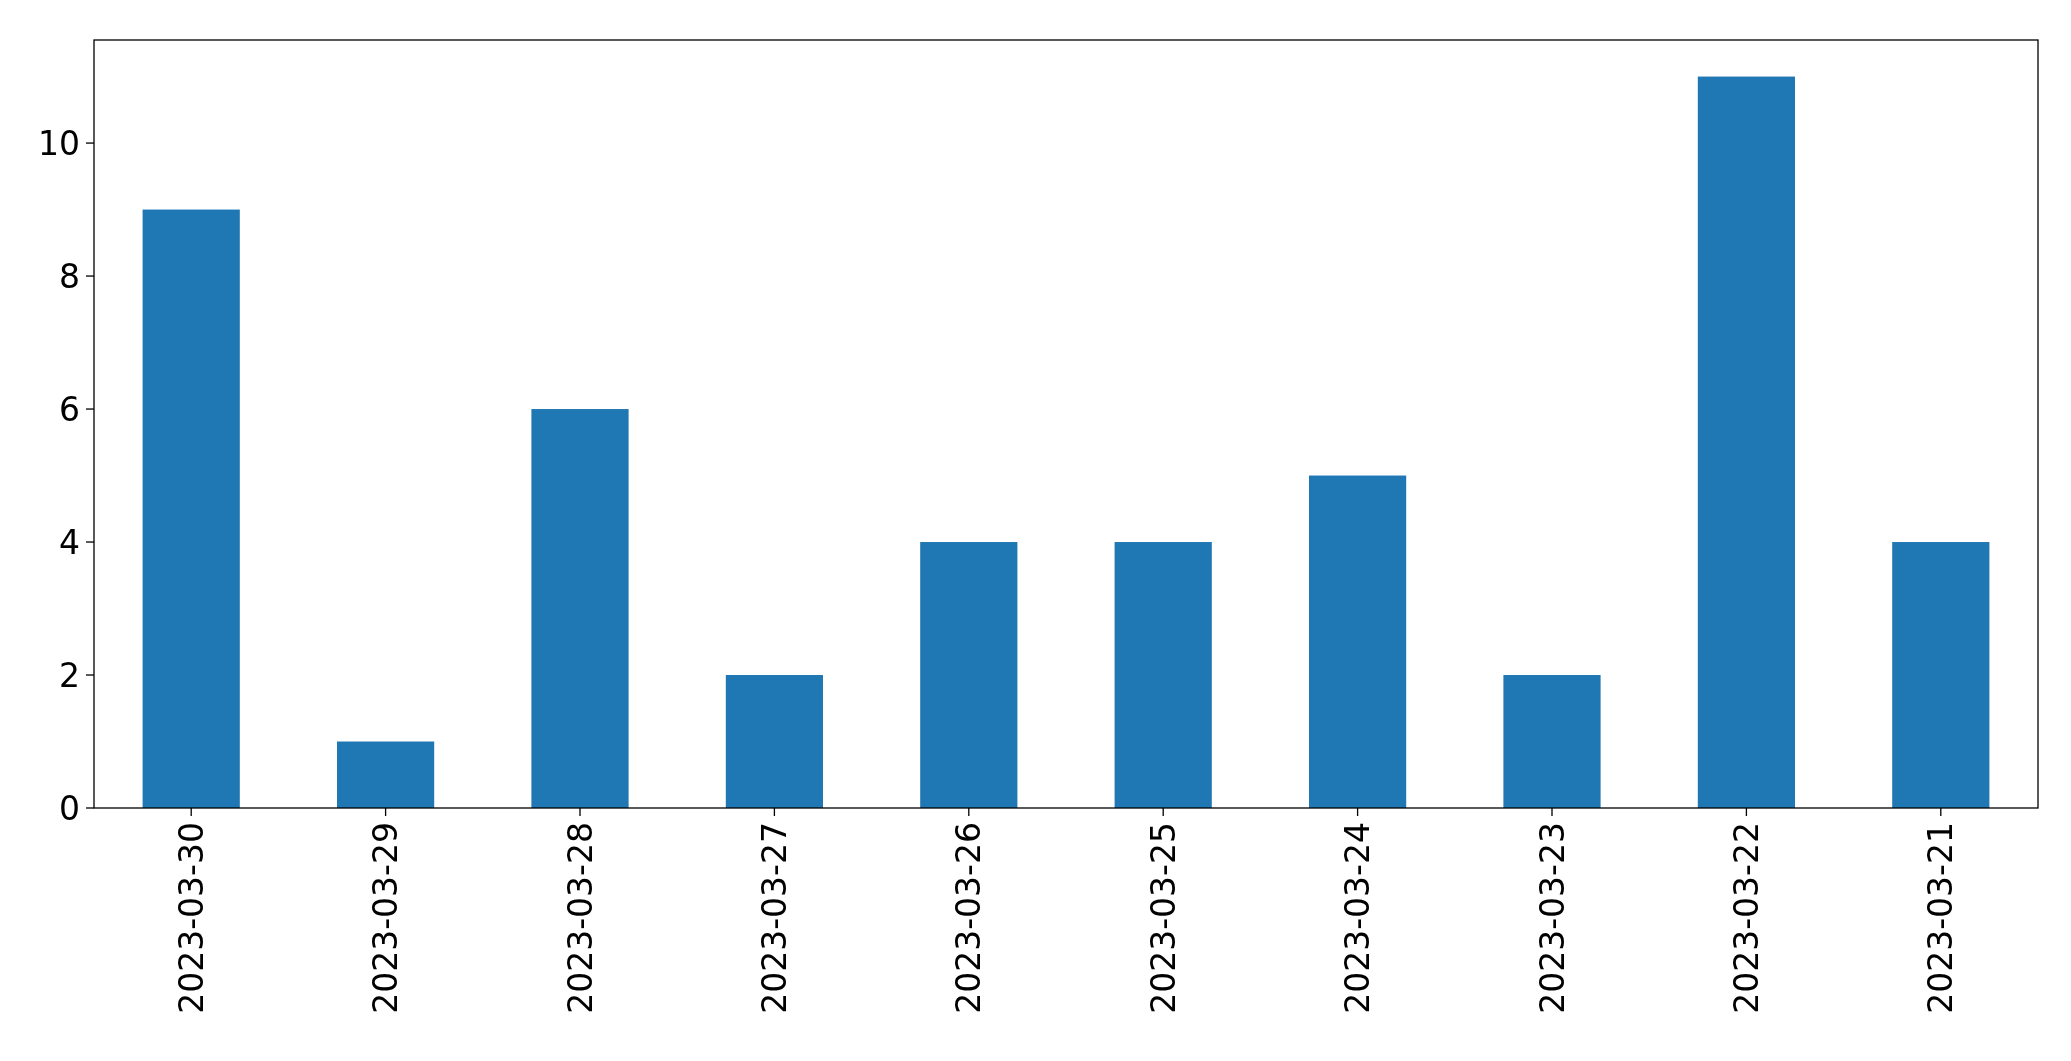 The height and width of the screenshot is (1061, 2071). Describe the element at coordinates (969, 918) in the screenshot. I see `x-tick-label: 2023-03-26` at that location.